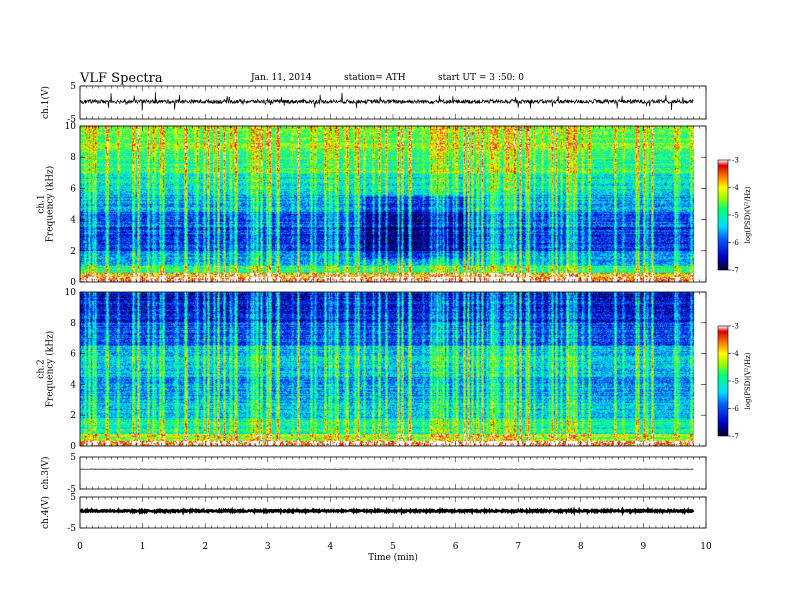 The image size is (792, 612). I want to click on x-tick-label: 7, so click(518, 547).